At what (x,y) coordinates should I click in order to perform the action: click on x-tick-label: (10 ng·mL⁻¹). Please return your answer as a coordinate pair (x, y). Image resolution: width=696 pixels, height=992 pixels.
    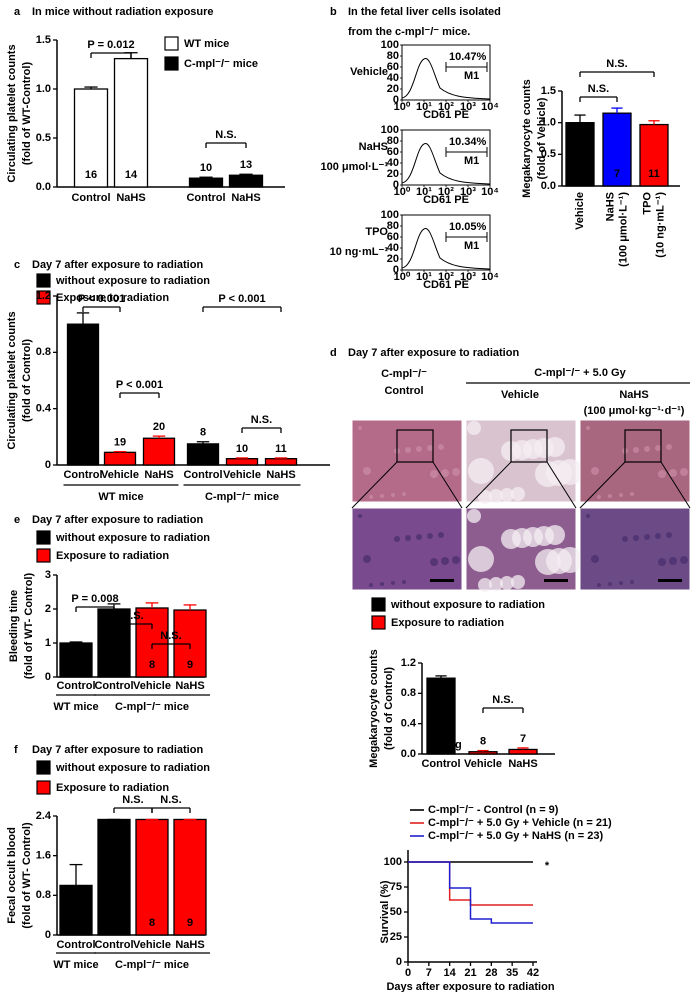
    Looking at the image, I should click on (660, 225).